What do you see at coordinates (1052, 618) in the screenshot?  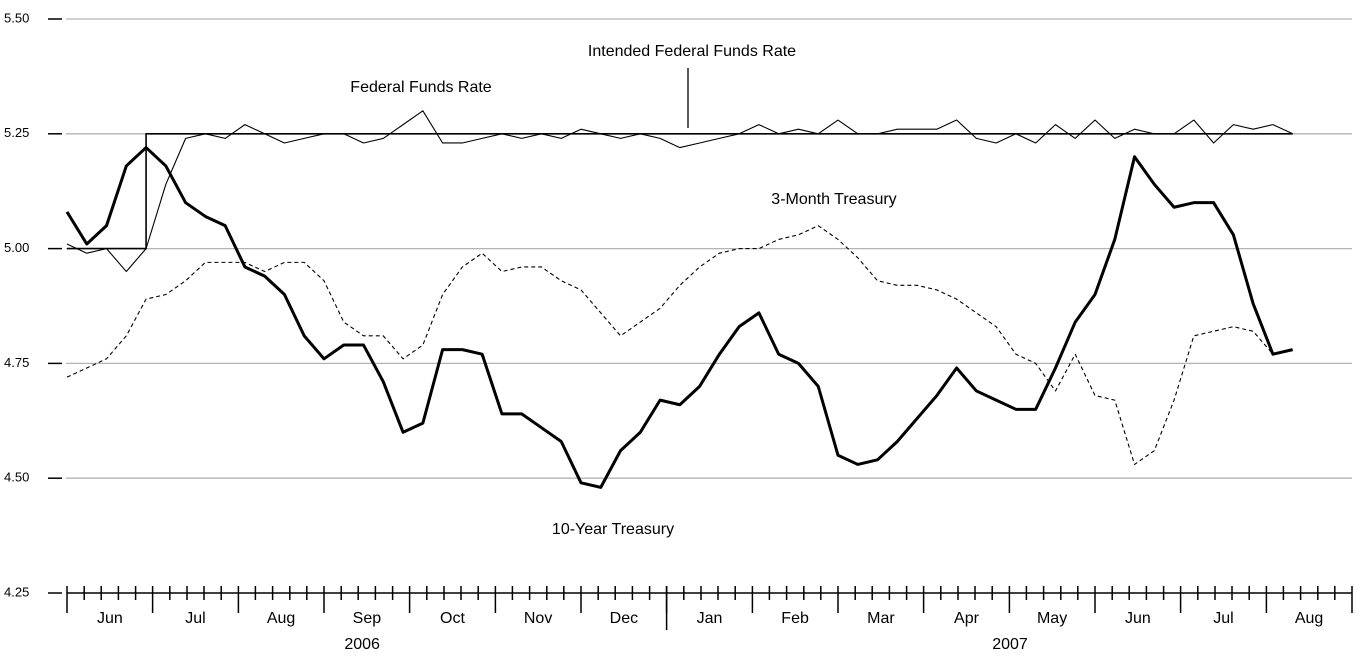 I see `x-tick-label: May` at bounding box center [1052, 618].